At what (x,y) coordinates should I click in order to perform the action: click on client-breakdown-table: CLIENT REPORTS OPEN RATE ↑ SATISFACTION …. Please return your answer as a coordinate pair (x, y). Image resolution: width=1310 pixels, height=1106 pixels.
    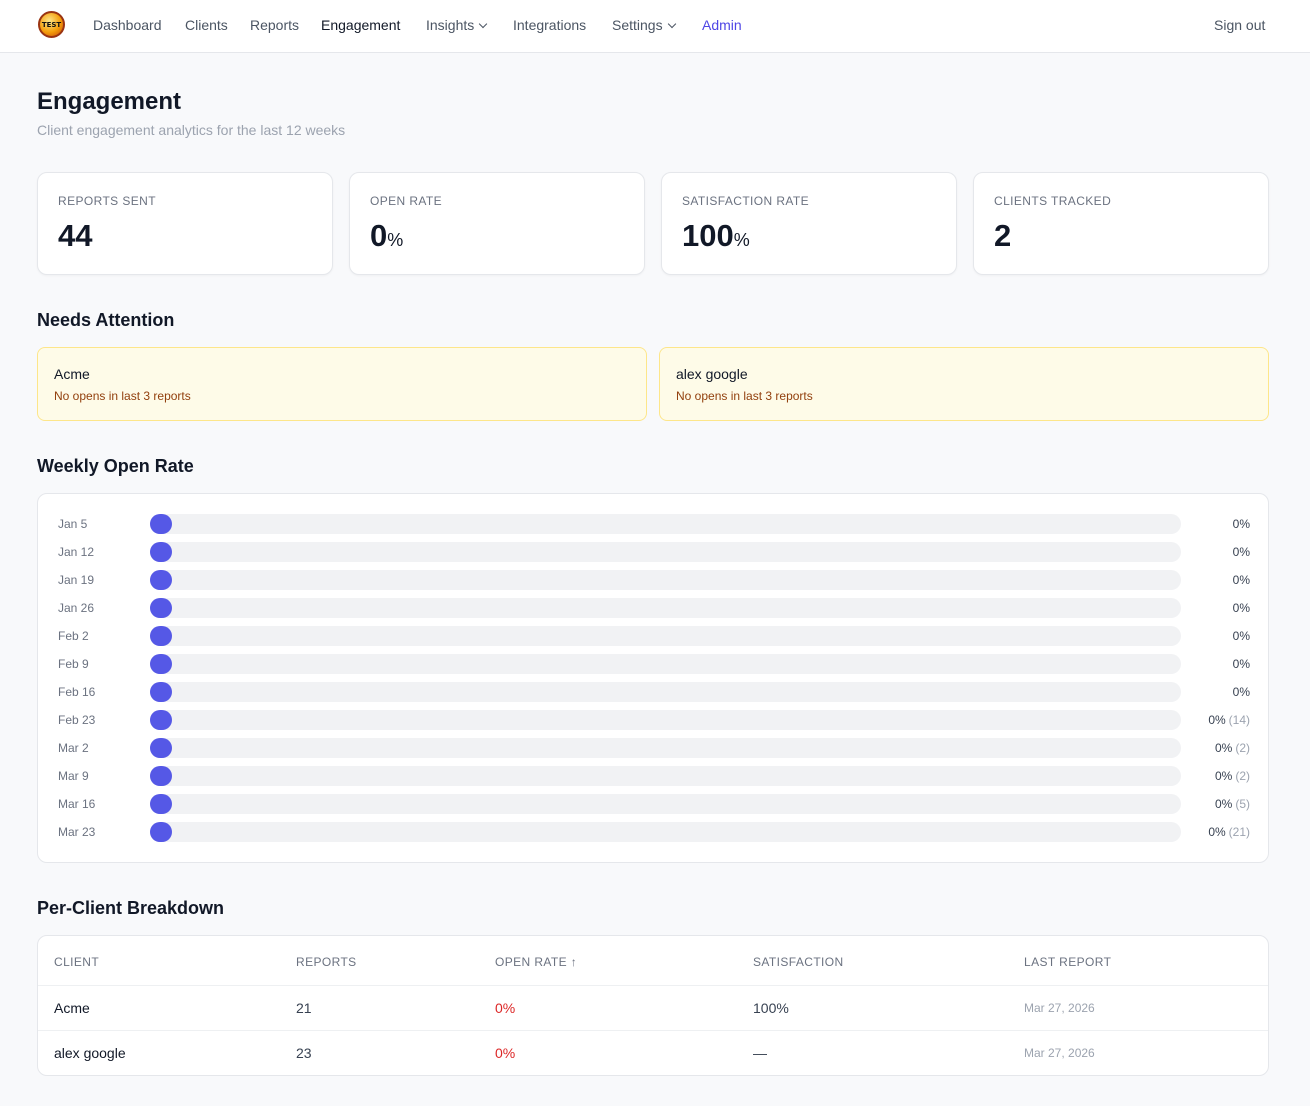
    Looking at the image, I should click on (653, 1005).